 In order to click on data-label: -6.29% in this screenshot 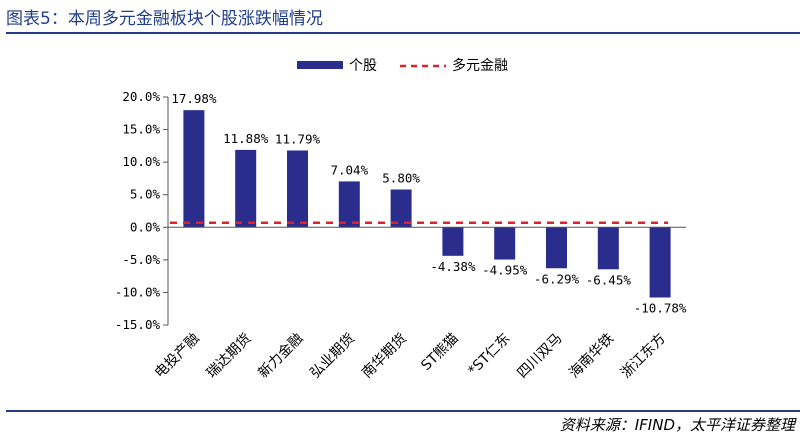, I will do `click(557, 278)`.